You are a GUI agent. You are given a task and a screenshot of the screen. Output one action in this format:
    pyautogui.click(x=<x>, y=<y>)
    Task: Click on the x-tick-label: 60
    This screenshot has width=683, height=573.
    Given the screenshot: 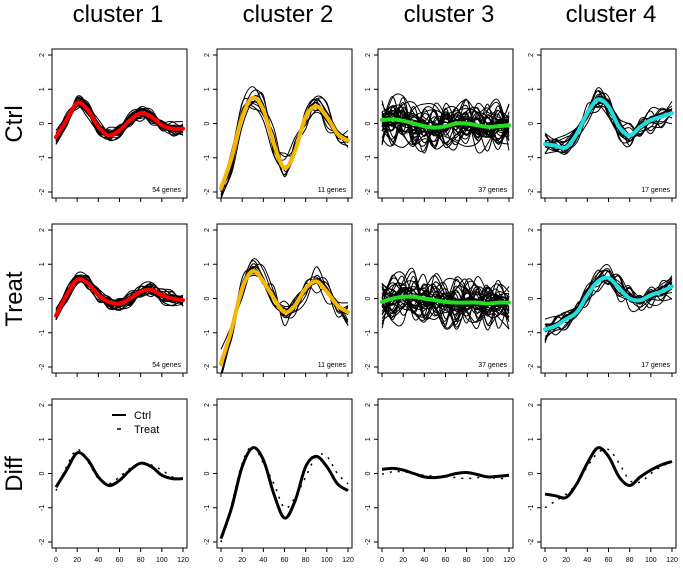 What is the action you would take?
    pyautogui.click(x=446, y=560)
    